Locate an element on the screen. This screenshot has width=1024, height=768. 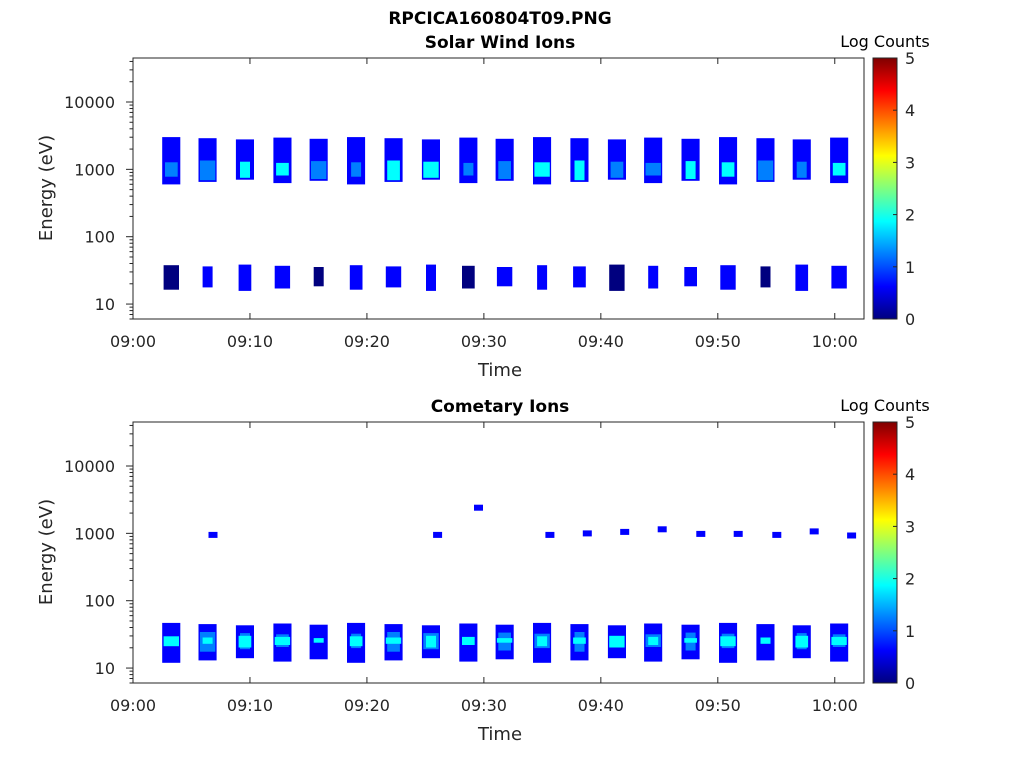
y-tick-label: 100 is located at coordinates (99, 237).